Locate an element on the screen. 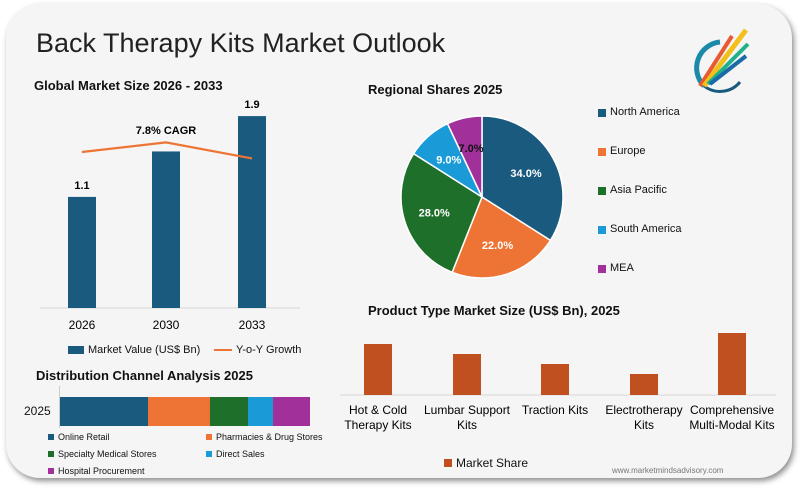 Image resolution: width=800 pixels, height=488 pixels. slice-label: 7.0% is located at coordinates (471, 149).